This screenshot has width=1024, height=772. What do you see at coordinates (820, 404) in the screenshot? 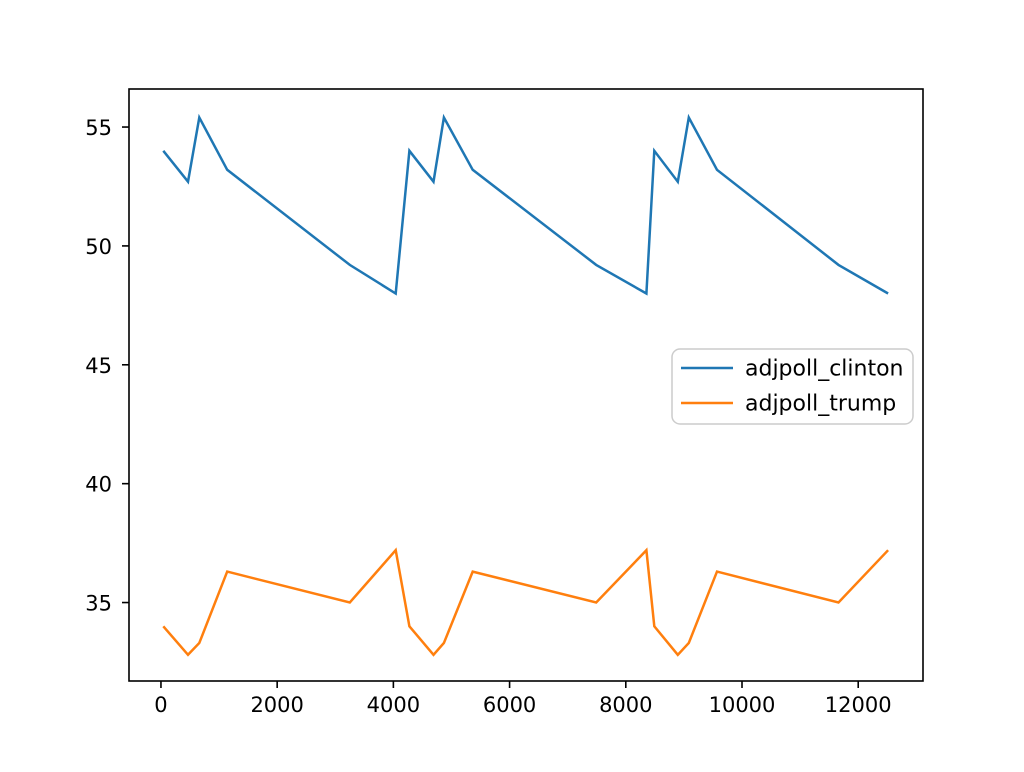
I see `legend-label-trump: adjpoll_trump` at bounding box center [820, 404].